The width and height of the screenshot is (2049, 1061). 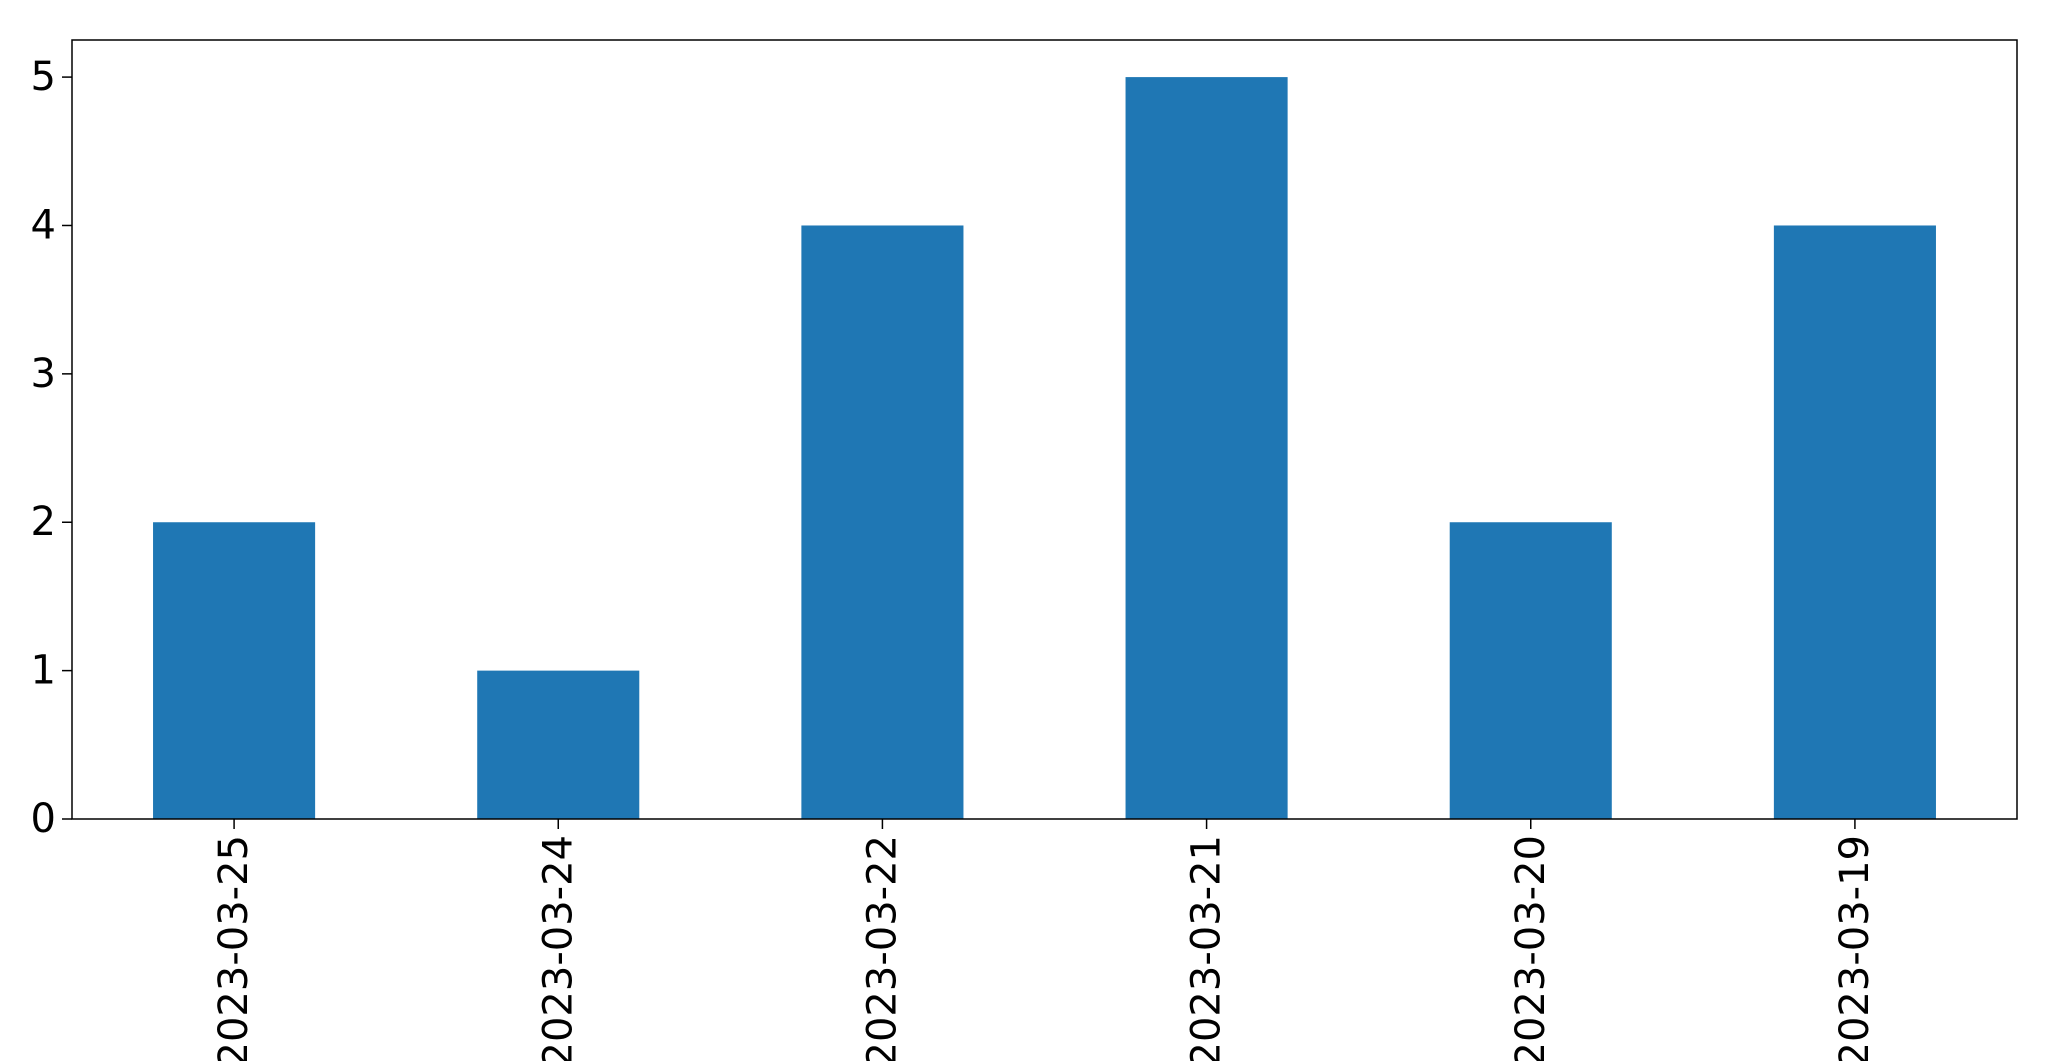 I want to click on x-tick-label: 2023-03-20, so click(x=1531, y=948).